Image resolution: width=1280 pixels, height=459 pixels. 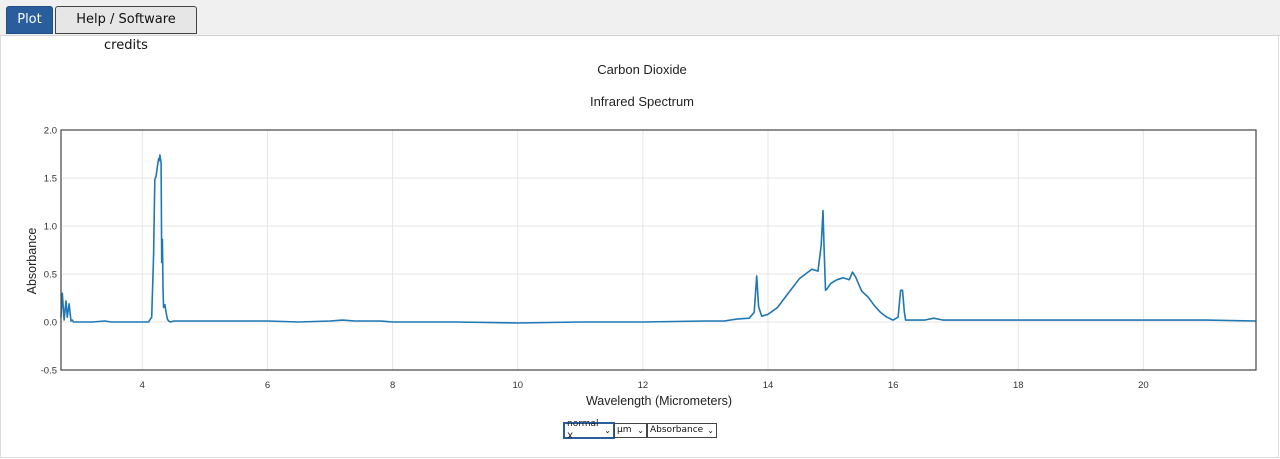 What do you see at coordinates (517, 385) in the screenshot?
I see `x-tick-label: 10` at bounding box center [517, 385].